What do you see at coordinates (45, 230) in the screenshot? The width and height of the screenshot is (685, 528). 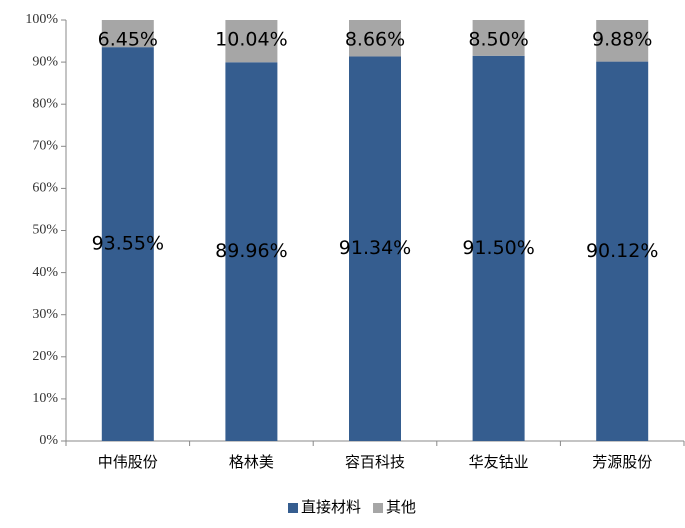 I see `y-tick-label: 50%` at bounding box center [45, 230].